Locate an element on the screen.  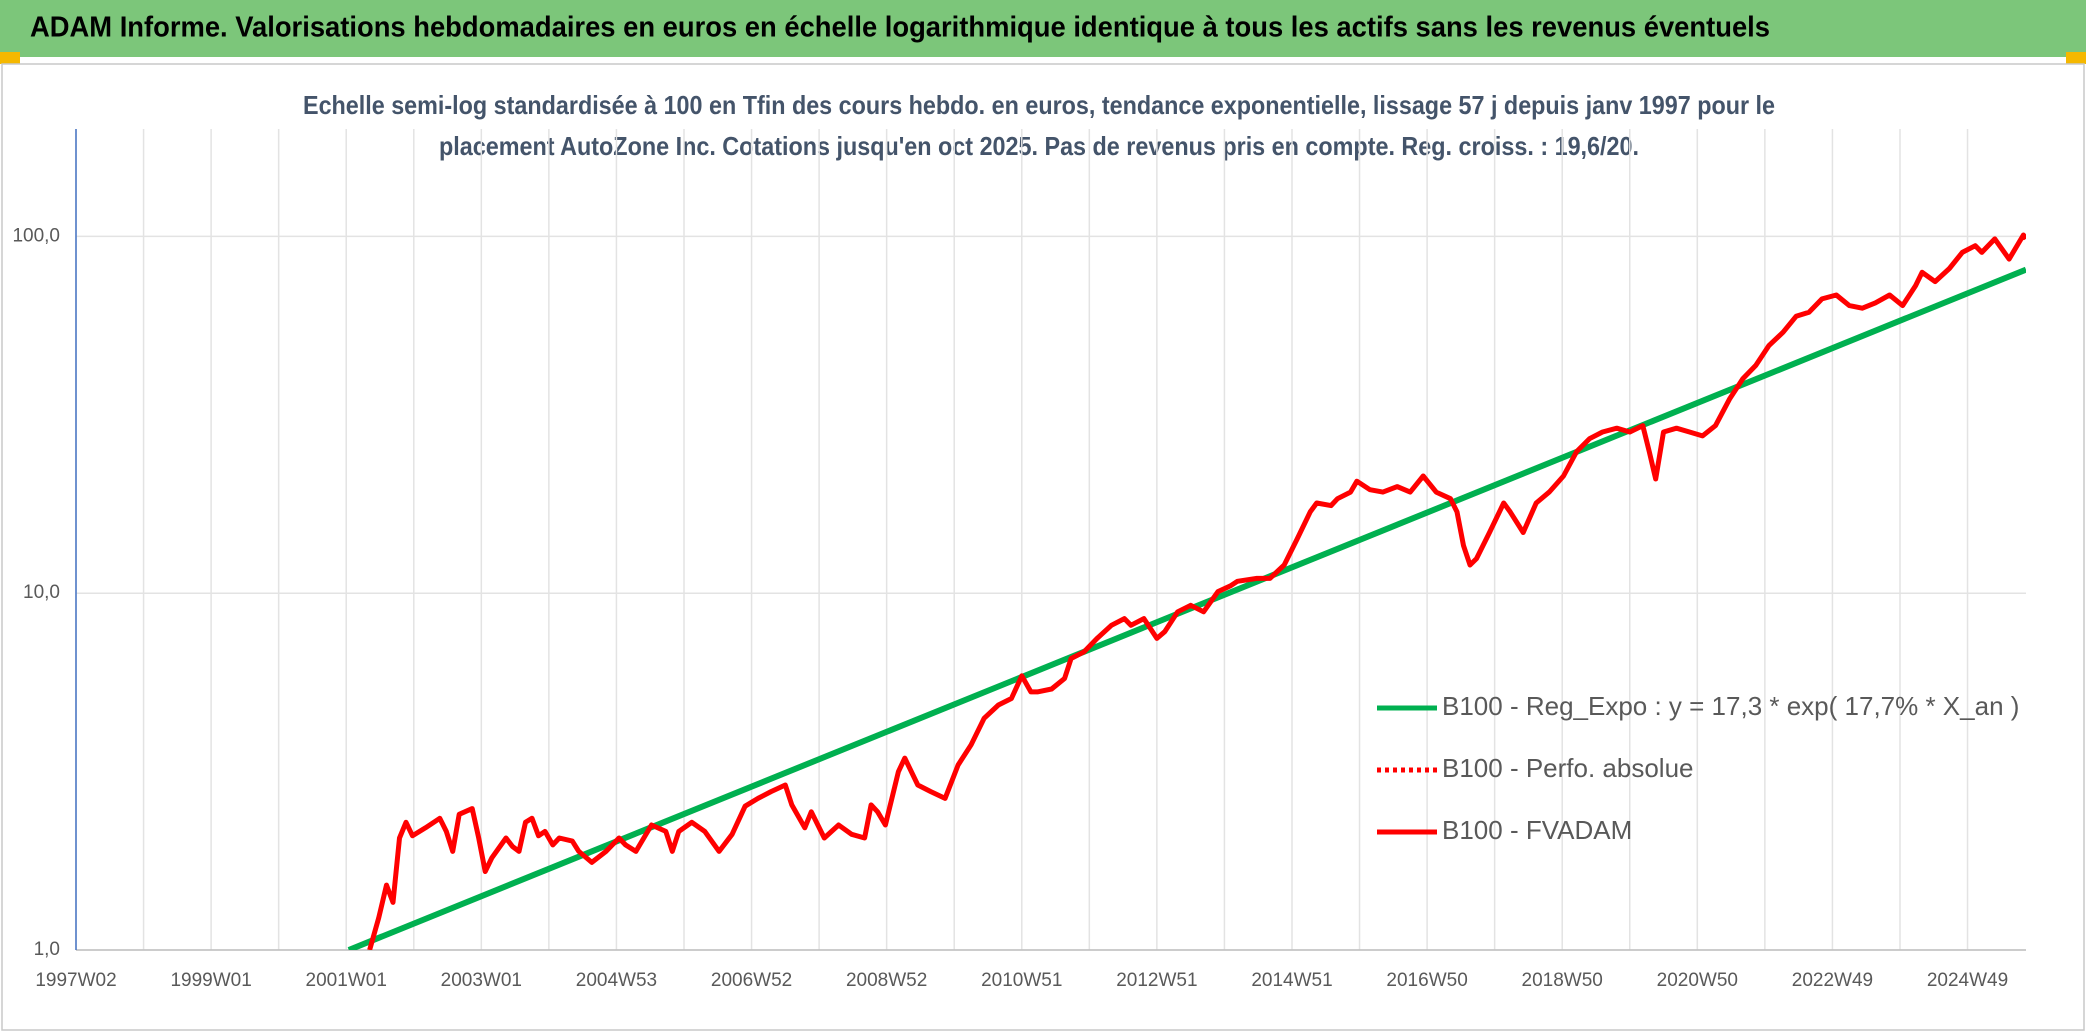
x-tick-label: 2012W51 is located at coordinates (1156, 980).